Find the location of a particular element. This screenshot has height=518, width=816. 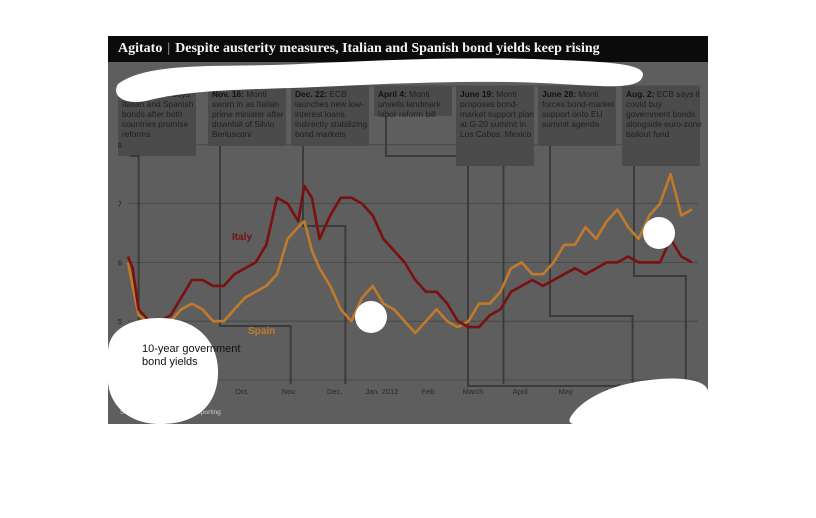

x-tick-label: Oct. is located at coordinates (242, 391).